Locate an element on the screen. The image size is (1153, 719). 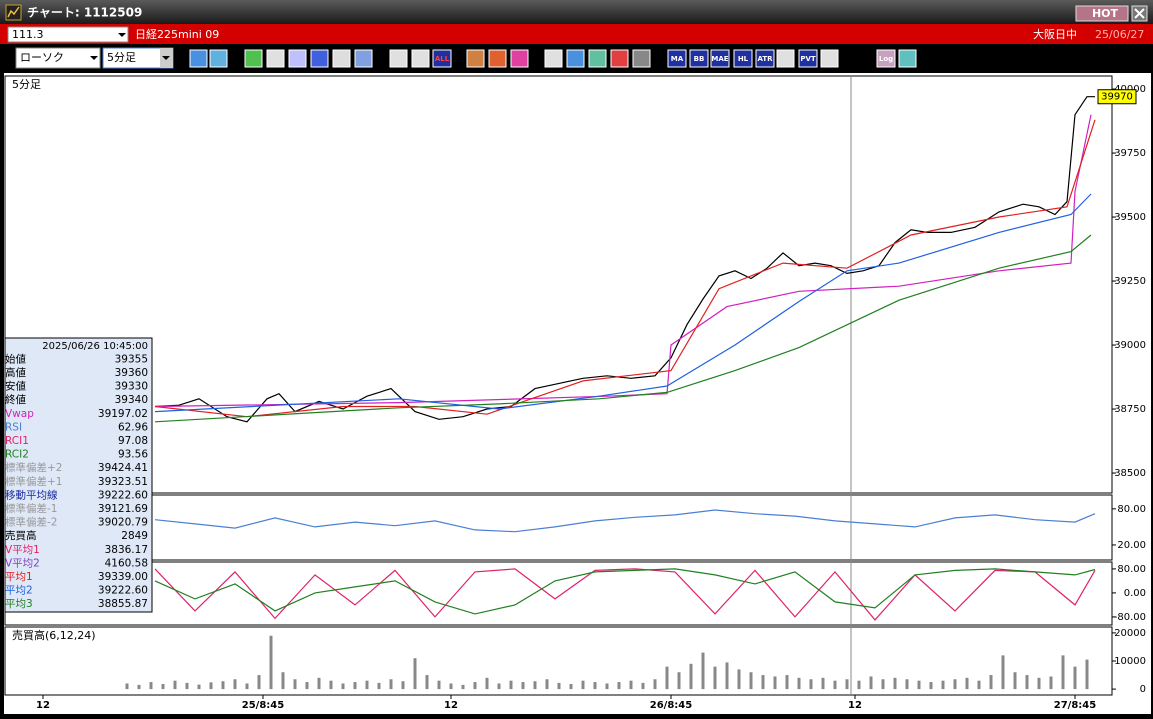
tool-button-label: Log is located at coordinates (886, 59).